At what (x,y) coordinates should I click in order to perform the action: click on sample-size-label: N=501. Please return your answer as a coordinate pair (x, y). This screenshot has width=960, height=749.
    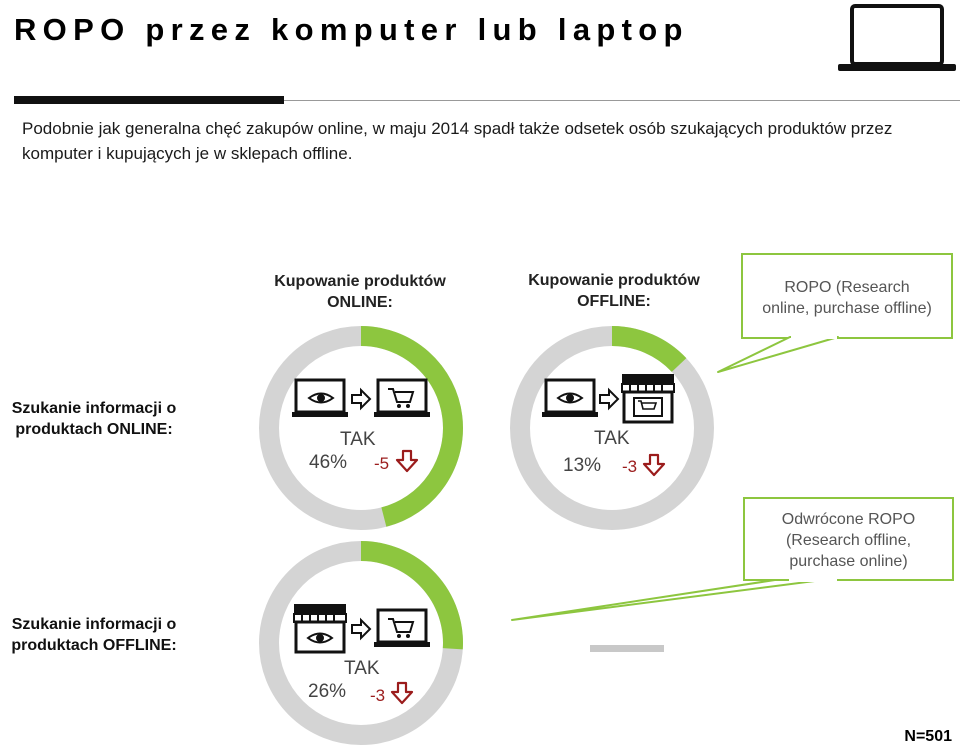
    Looking at the image, I should click on (928, 736).